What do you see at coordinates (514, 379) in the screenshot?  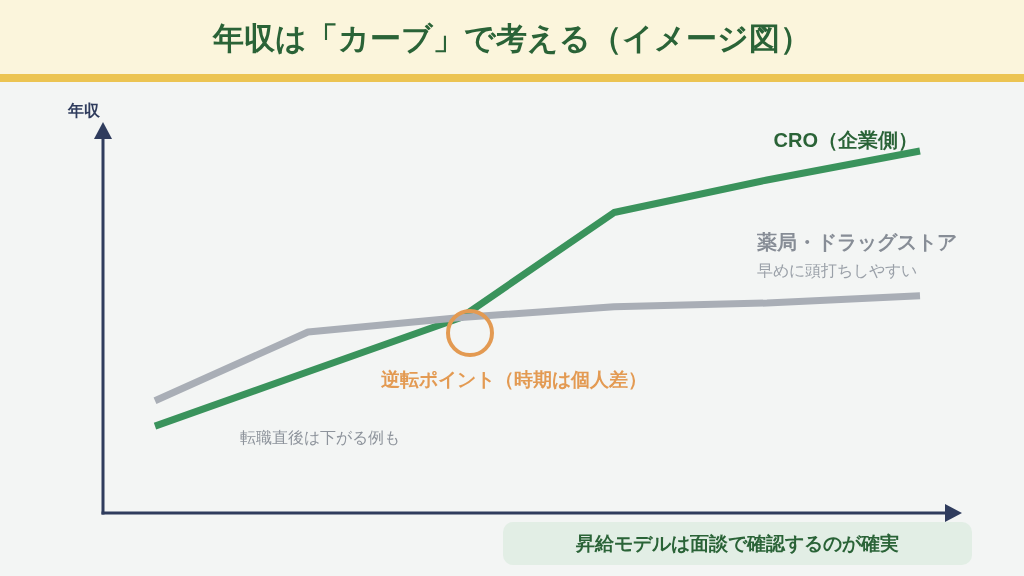 I see `annotation: 逆転ポイント（時期は個人差）` at bounding box center [514, 379].